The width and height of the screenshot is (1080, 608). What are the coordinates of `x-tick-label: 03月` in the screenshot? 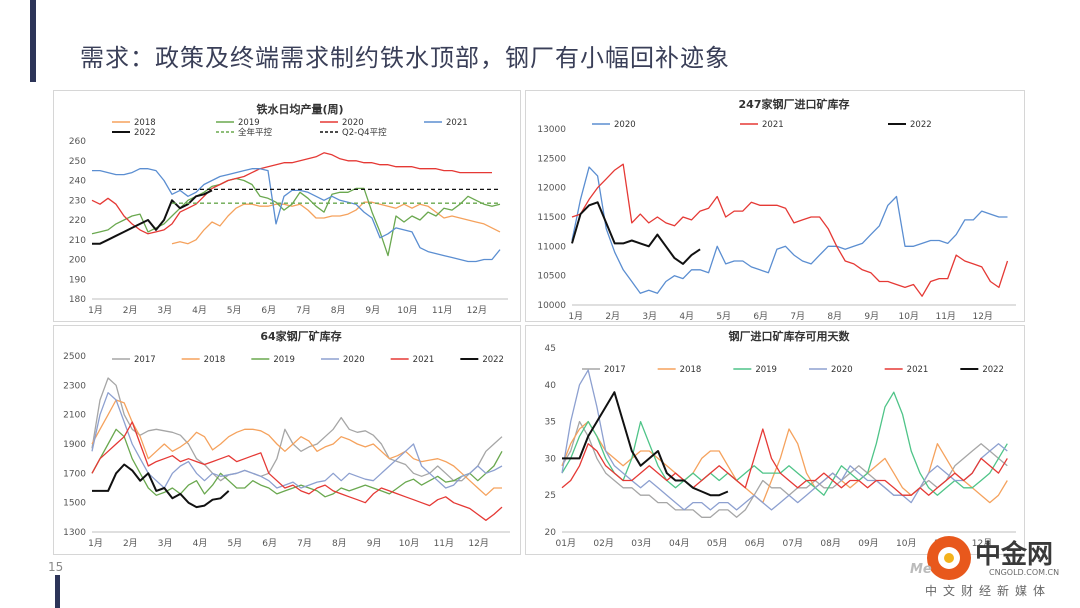 It's located at (641, 543).